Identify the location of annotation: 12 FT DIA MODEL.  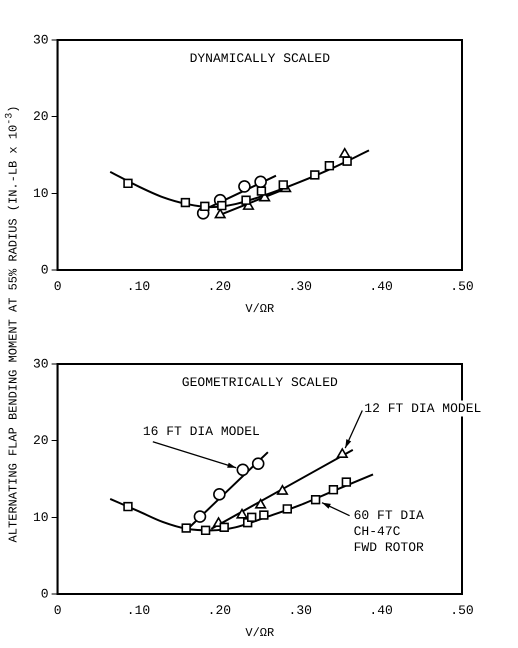
(423, 408).